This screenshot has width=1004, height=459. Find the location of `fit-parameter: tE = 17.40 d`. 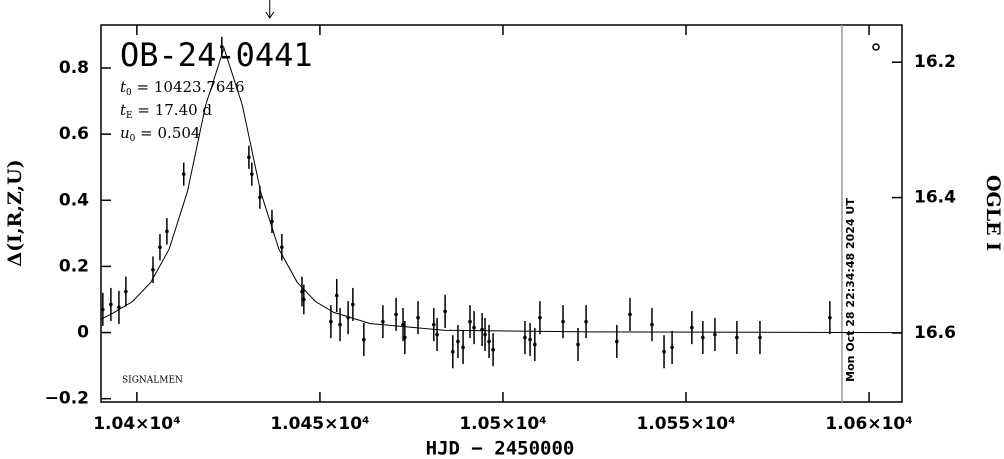

fit-parameter: tE = 17.40 d is located at coordinates (166, 111).